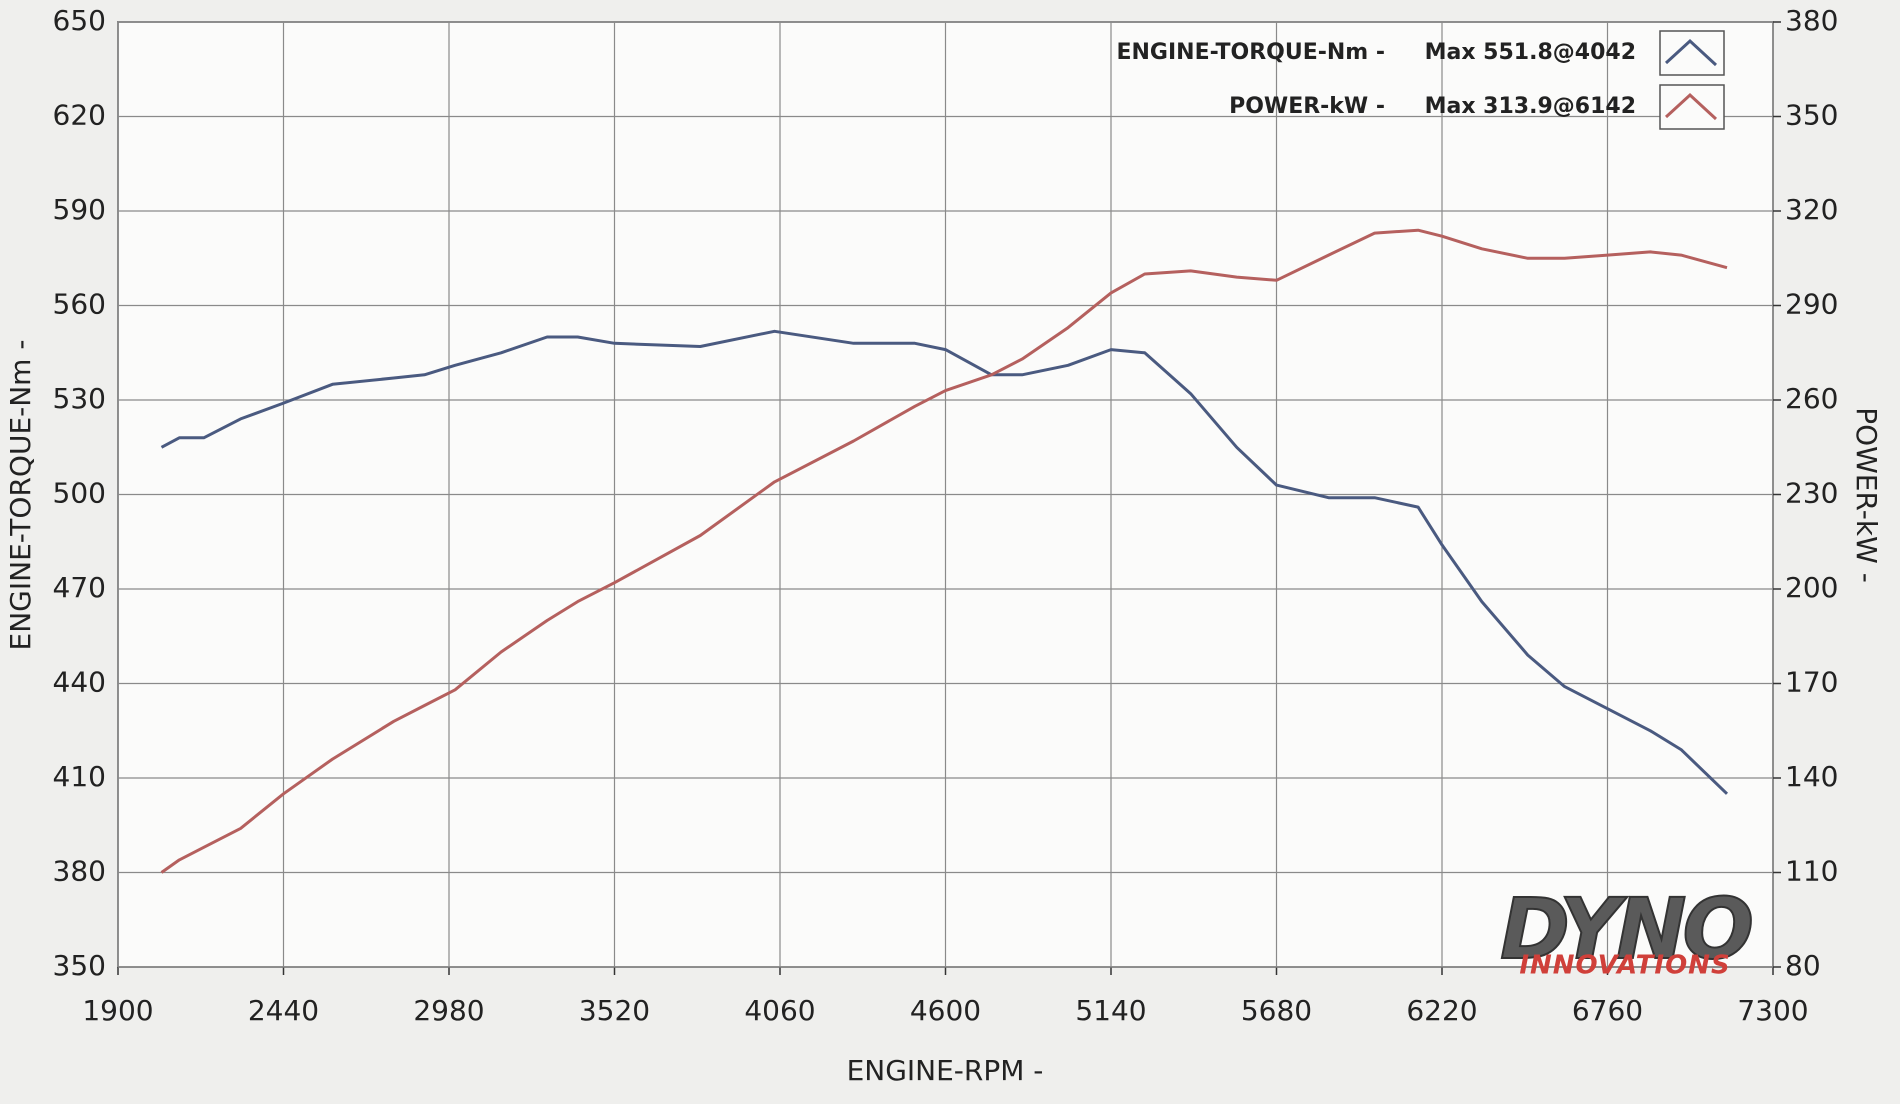 The image size is (1900, 1104). Describe the element at coordinates (945, 1010) in the screenshot. I see `x-tick-label: 4600` at that location.